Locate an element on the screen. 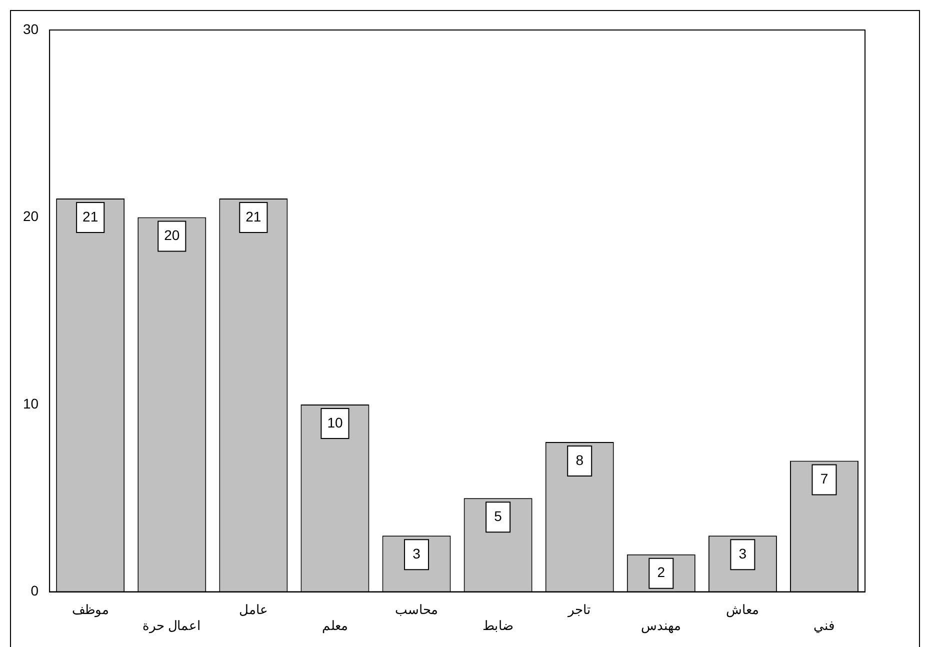 The image size is (930, 647). data-label: 5 is located at coordinates (498, 516).